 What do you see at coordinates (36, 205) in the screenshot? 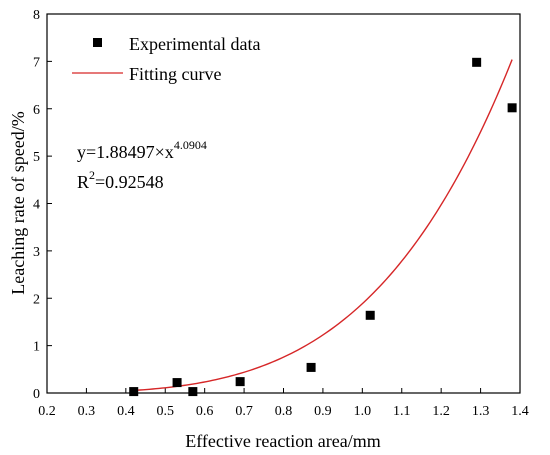
I see `y-tick-label: 4` at bounding box center [36, 205].